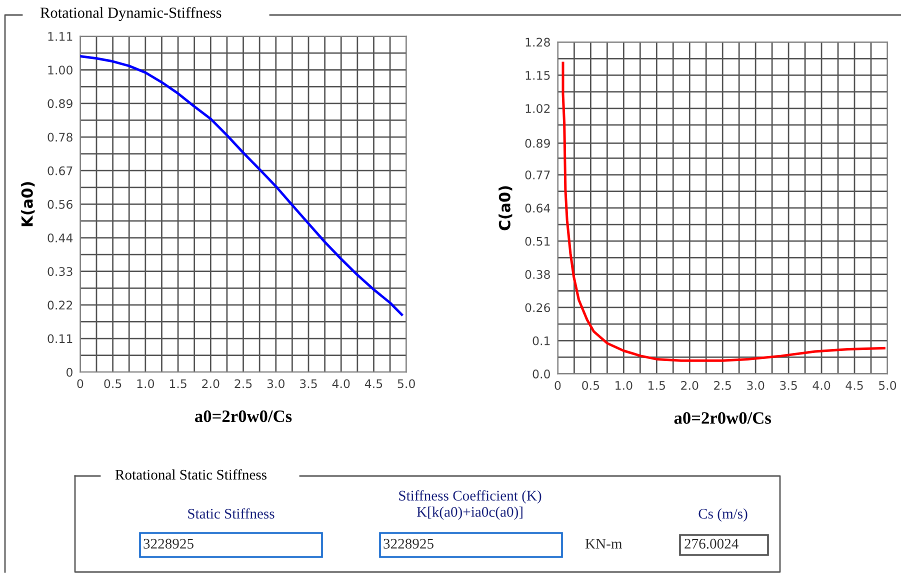 The width and height of the screenshot is (901, 576). What do you see at coordinates (537, 175) in the screenshot?
I see `y-tick-label: 0.77` at bounding box center [537, 175].